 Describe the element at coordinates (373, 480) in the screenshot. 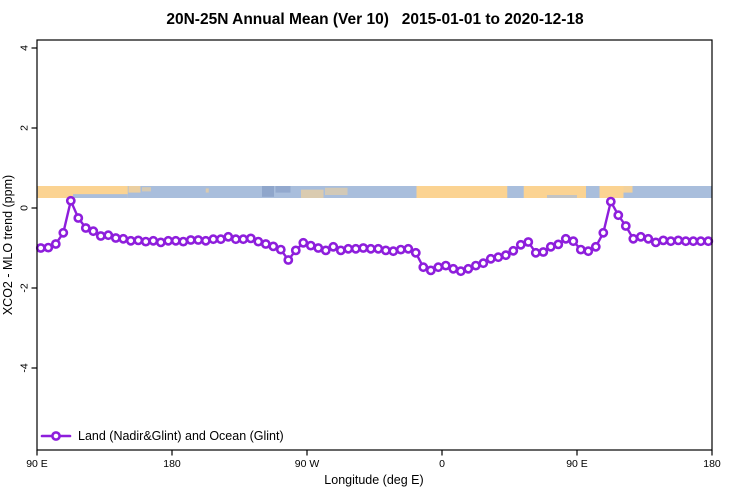

I see `x-axis-title: Longitude (deg E)` at that location.